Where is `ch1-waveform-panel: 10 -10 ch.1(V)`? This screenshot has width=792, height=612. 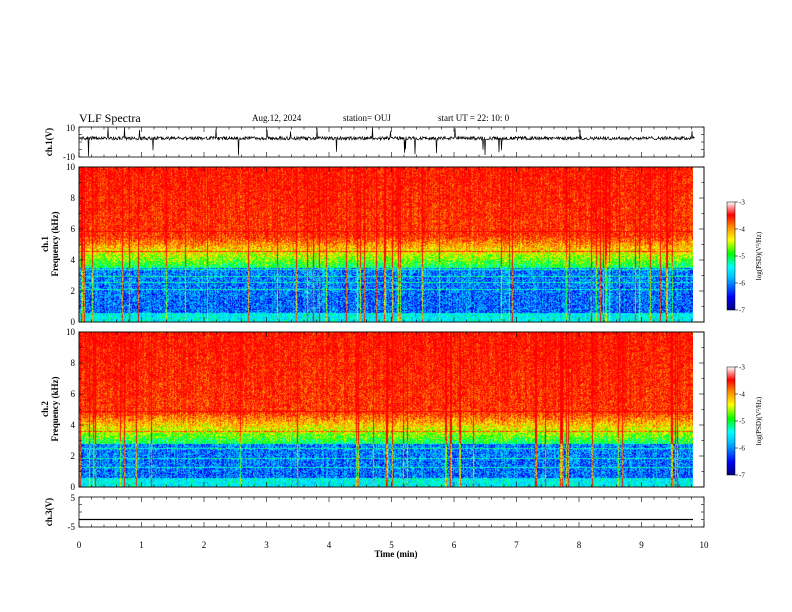 ch1-waveform-panel: 10 -10 ch.1(V) is located at coordinates (374, 142).